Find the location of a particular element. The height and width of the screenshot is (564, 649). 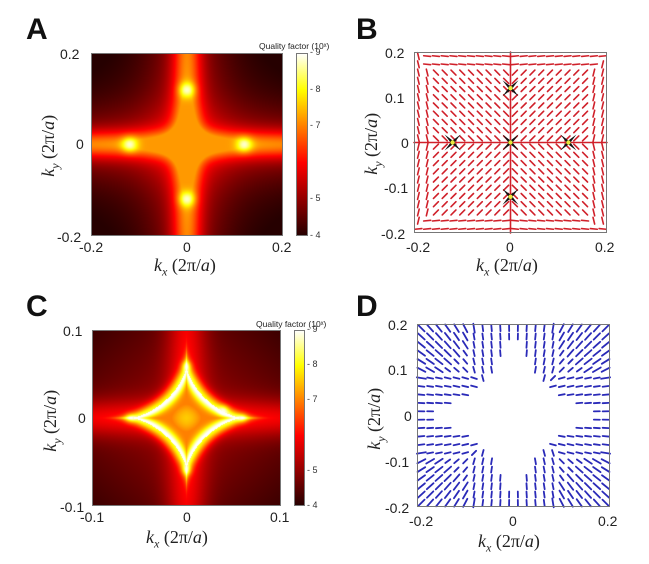

colorbar-title-c: Quality factor (10ˣ) is located at coordinates (291, 324).